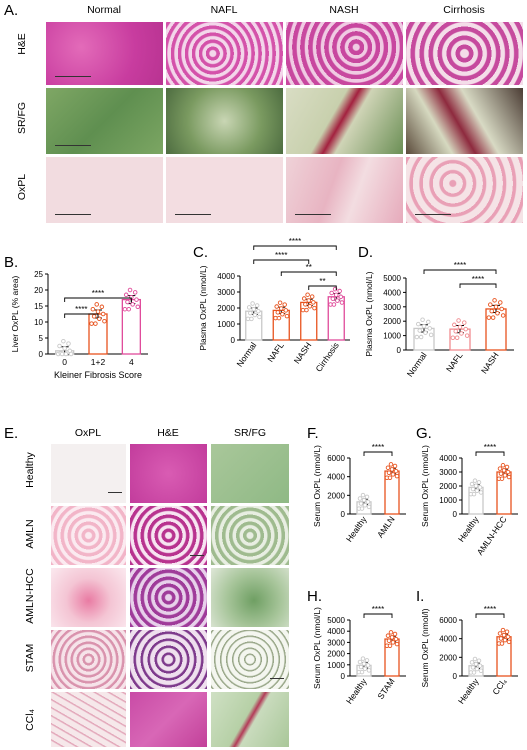 This screenshot has height=750, width=527. I want to click on y-tick-label: 1000, so click(392, 336).